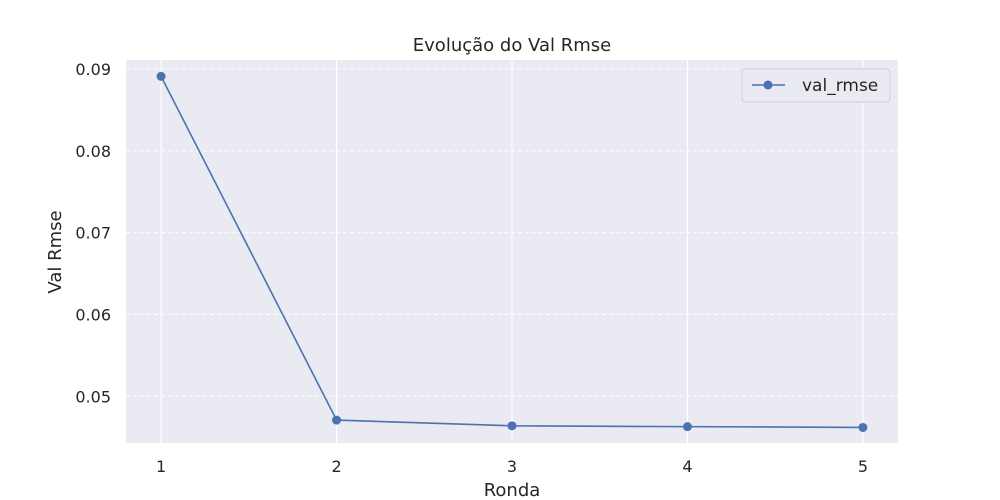  What do you see at coordinates (840, 86) in the screenshot?
I see `legend-label: val_rmse` at bounding box center [840, 86].